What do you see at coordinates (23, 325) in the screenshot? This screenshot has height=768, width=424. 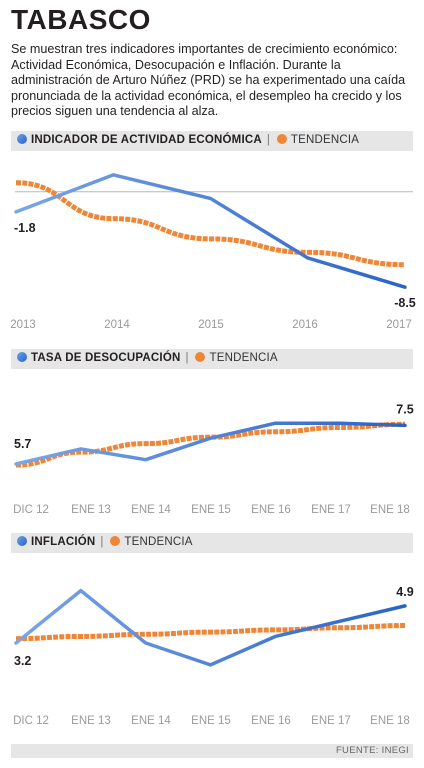 I see `x-tick-label: 2013` at bounding box center [23, 325].